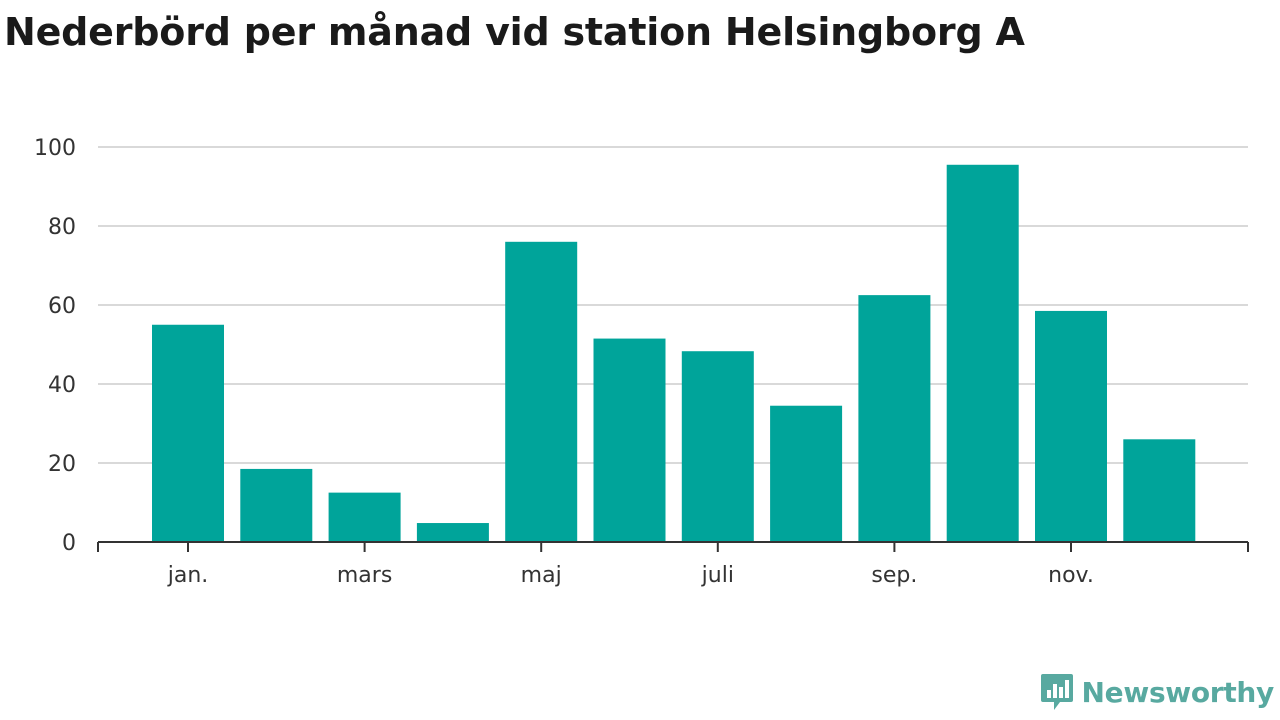  I want to click on x-axis-tick-labels: jan. mars maj juli sep. nov., so click(630, 575).